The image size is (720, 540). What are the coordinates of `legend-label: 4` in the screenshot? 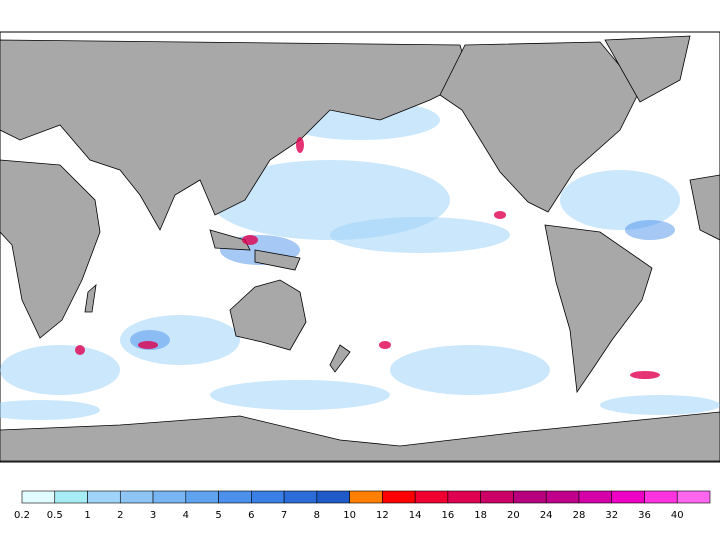 It's located at (186, 515).